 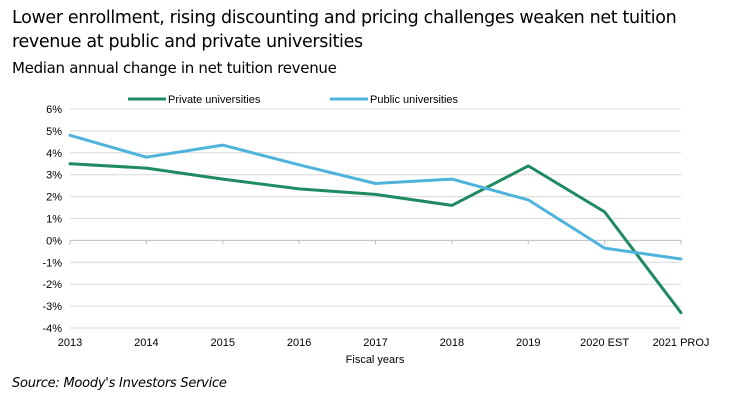 What do you see at coordinates (54, 154) in the screenshot?
I see `y-tick-label: 4%` at bounding box center [54, 154].